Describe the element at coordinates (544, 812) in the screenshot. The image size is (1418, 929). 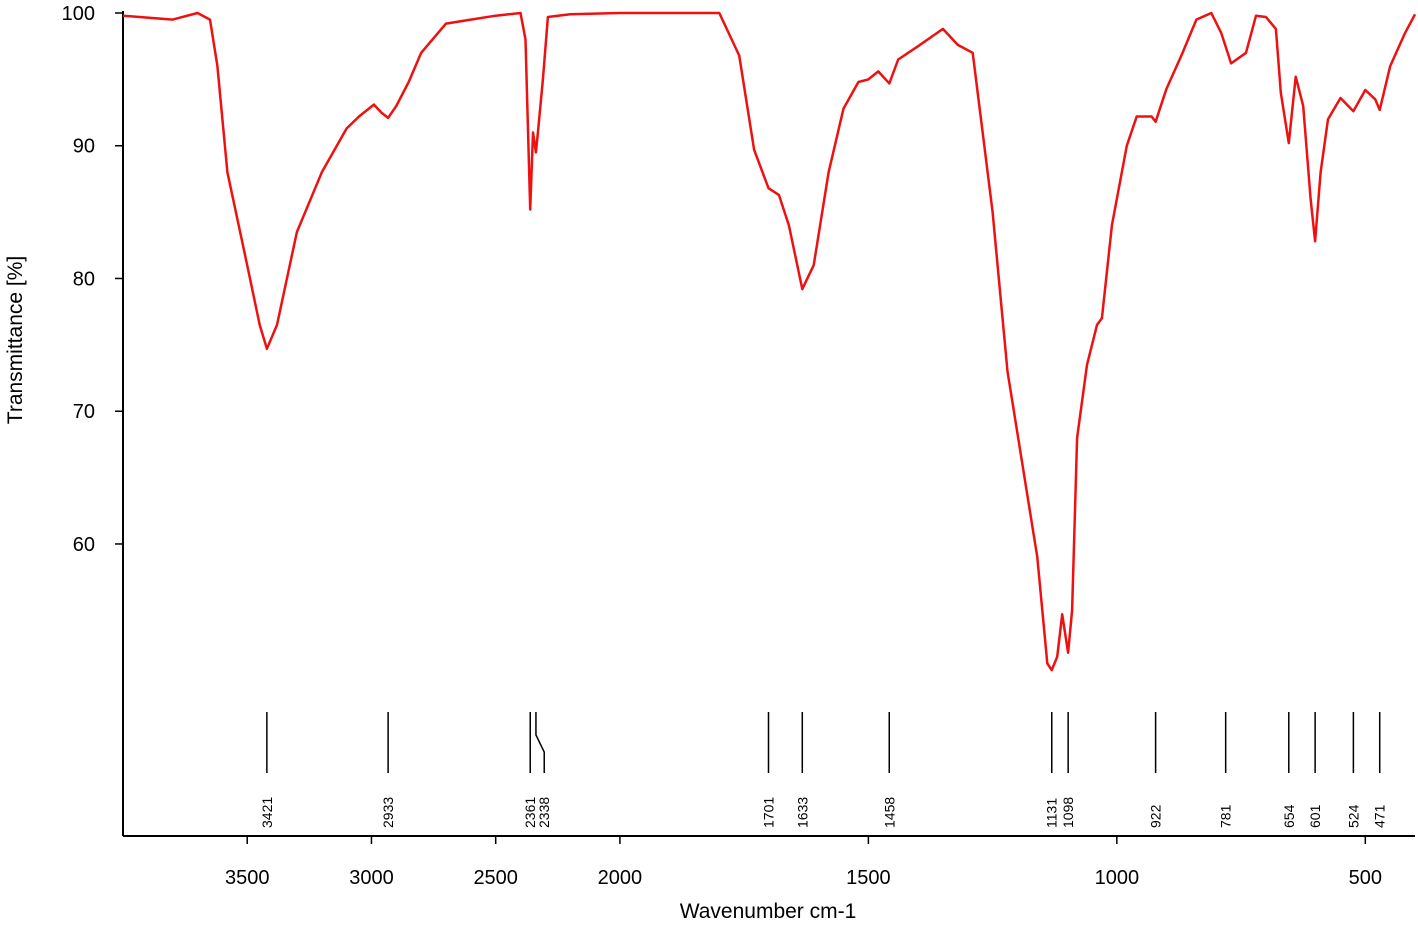
I see `peak-label: 2338` at that location.